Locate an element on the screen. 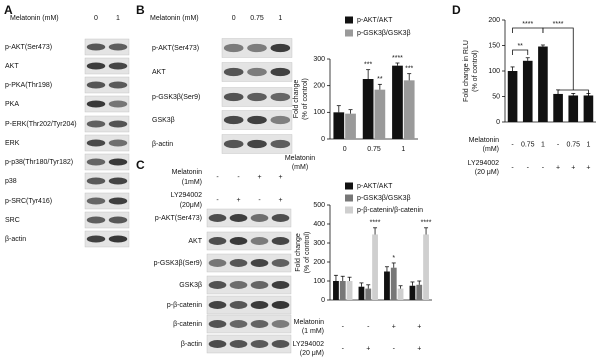 The height and width of the screenshot is (363, 600). blot-label: p-β-catenin is located at coordinates (184, 305).